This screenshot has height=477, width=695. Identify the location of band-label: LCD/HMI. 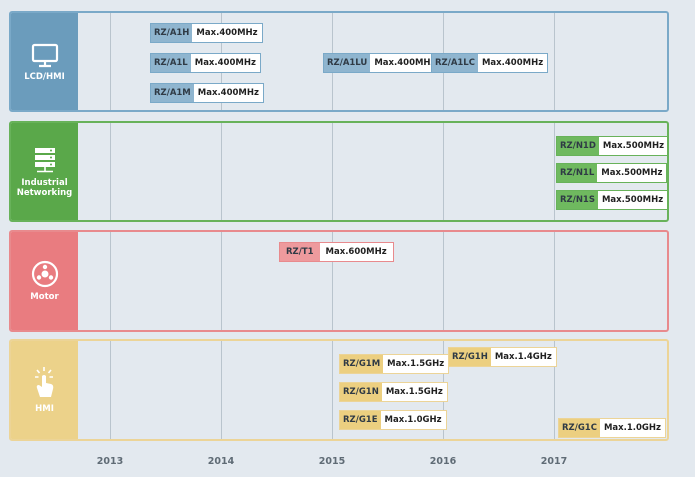
(44, 76).